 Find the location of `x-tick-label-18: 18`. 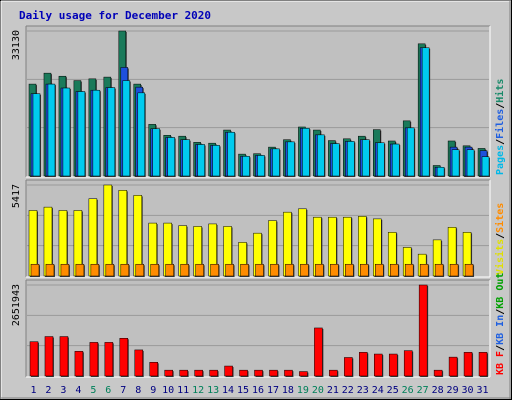

x-tick-label-18: 18 is located at coordinates (288, 390).